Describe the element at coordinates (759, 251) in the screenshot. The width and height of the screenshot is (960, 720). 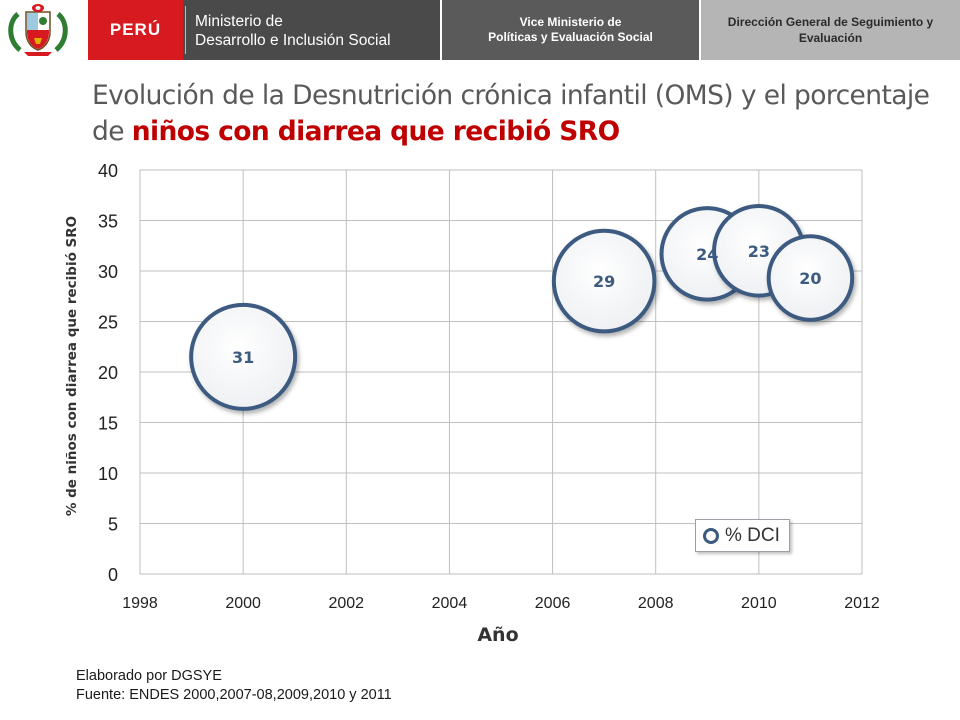
I see `bubble-data-label: 23` at that location.